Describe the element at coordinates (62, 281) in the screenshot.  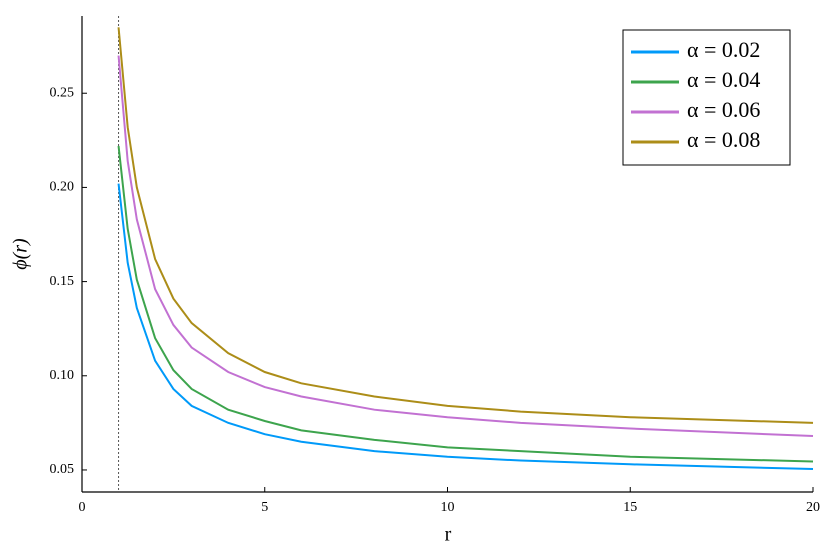
I see `y-tick-label: 0.15` at that location.